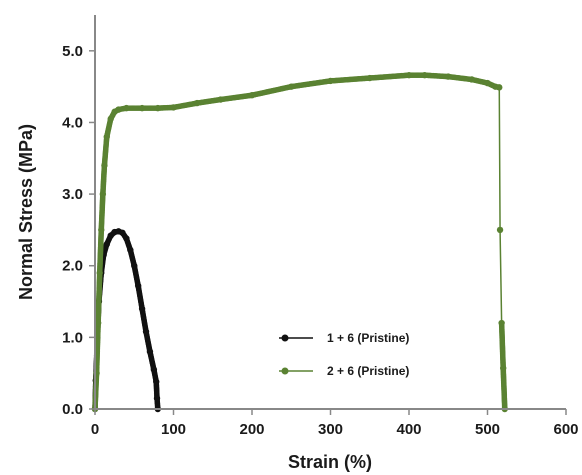  What do you see at coordinates (368, 371) in the screenshot?
I see `legend-label-2: 2 + 6 (Pristine)` at bounding box center [368, 371].